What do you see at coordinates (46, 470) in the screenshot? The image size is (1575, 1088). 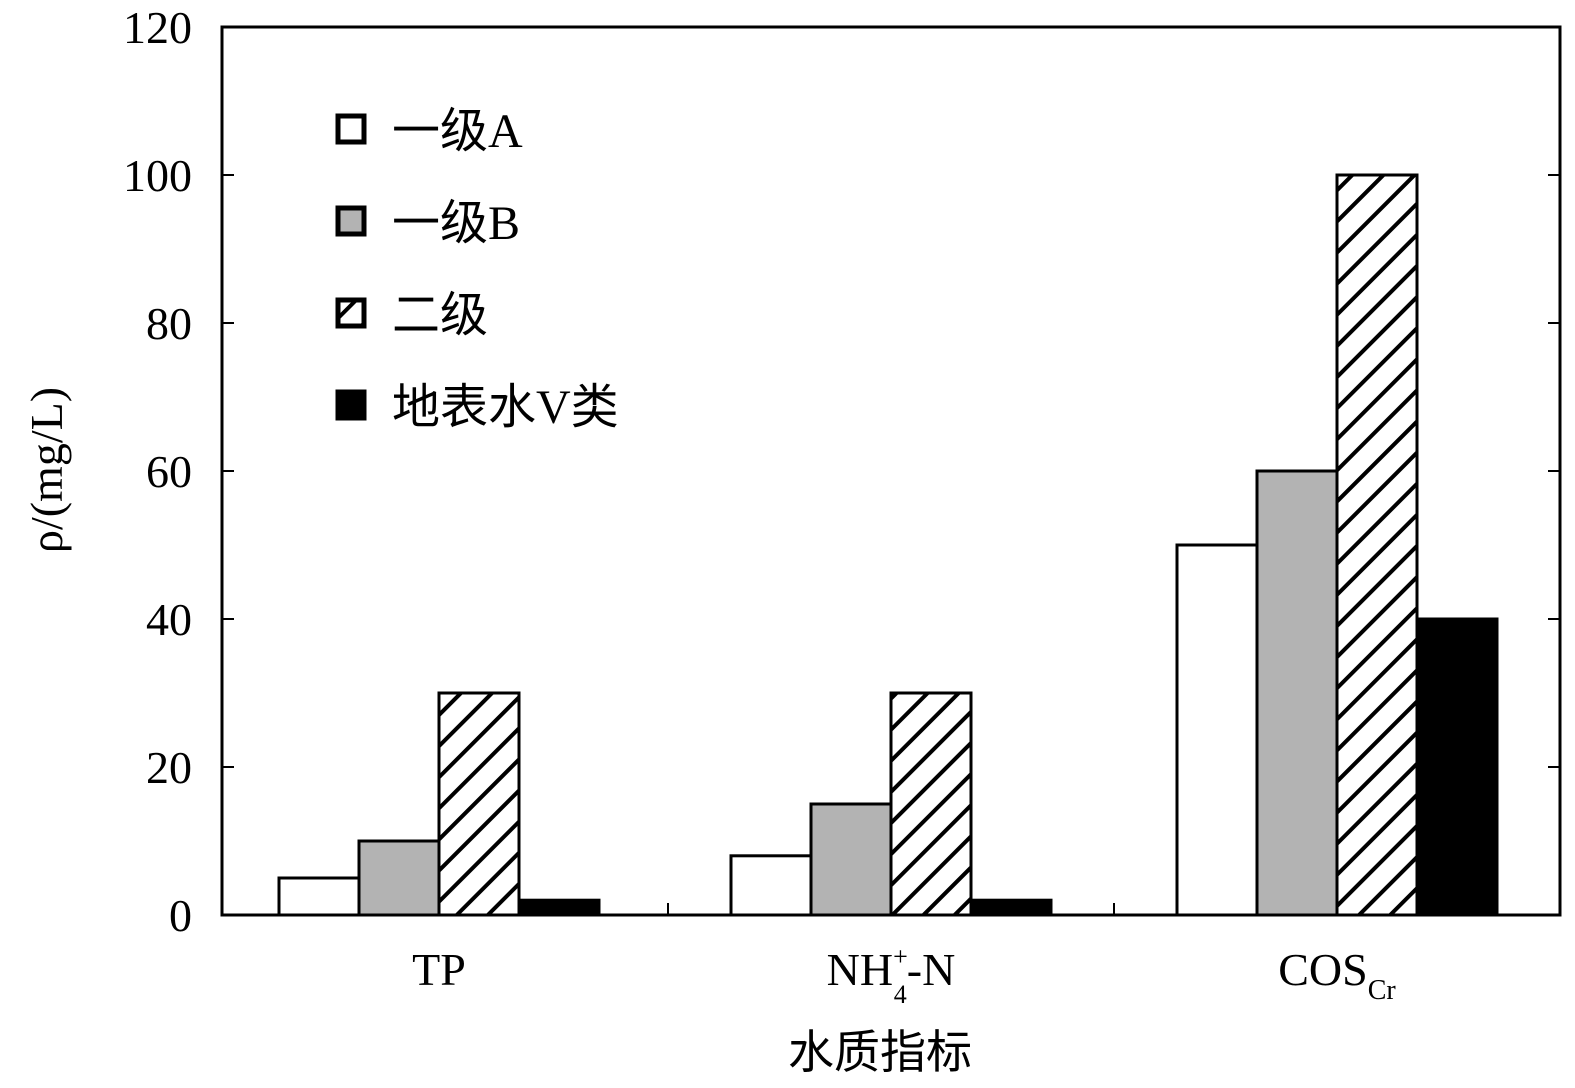 I see `y-axis-label: ρ/(mg/L)` at bounding box center [46, 470].